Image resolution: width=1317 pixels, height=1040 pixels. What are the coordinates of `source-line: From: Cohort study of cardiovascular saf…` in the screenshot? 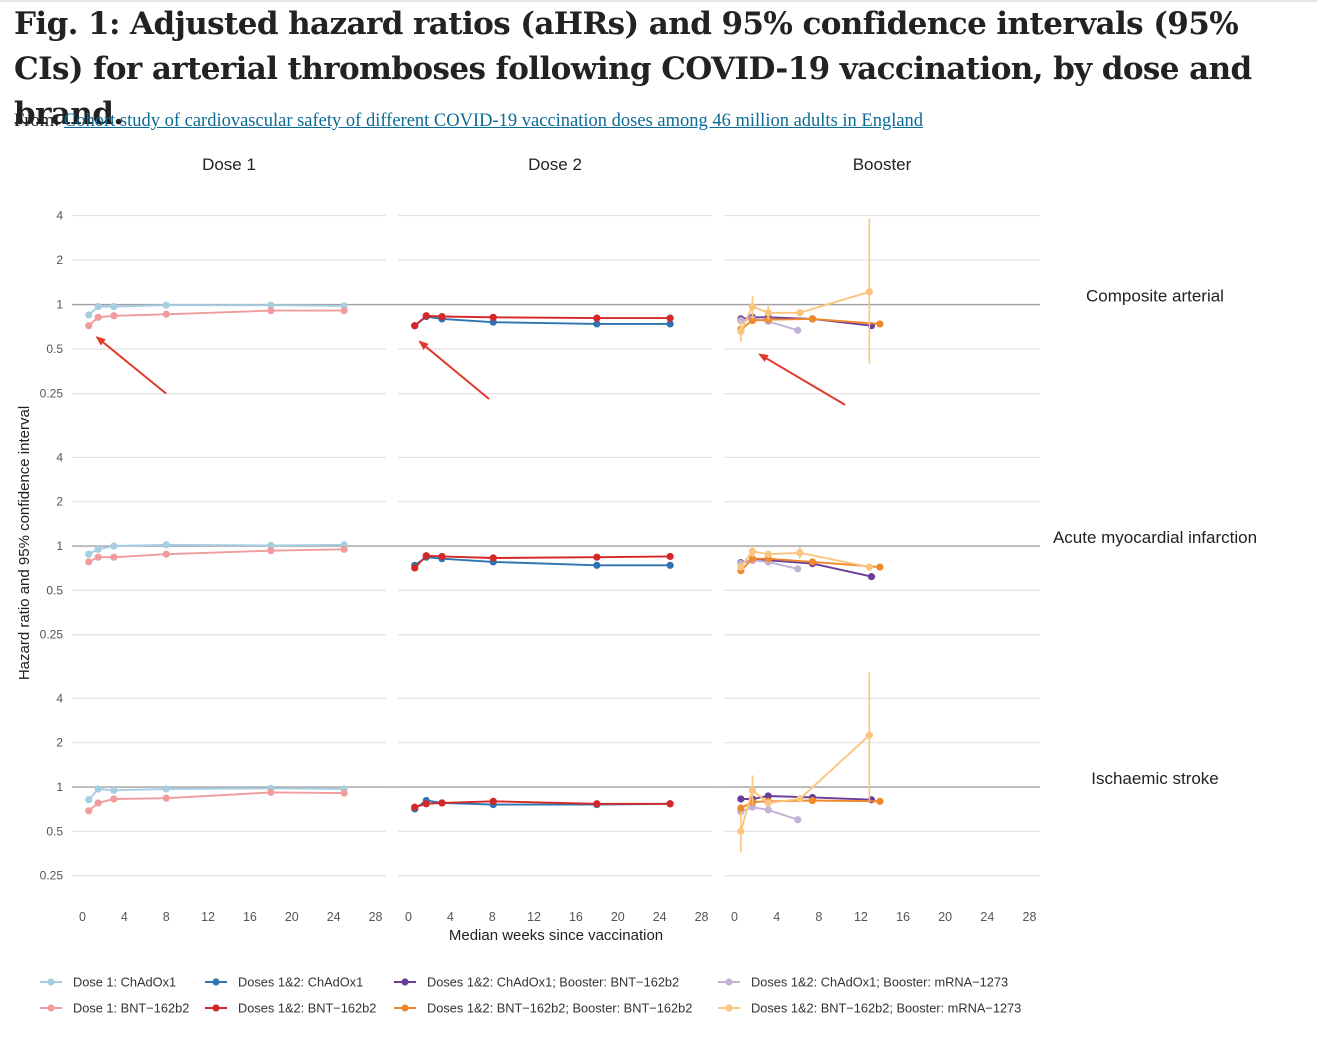 It's located at (468, 121).